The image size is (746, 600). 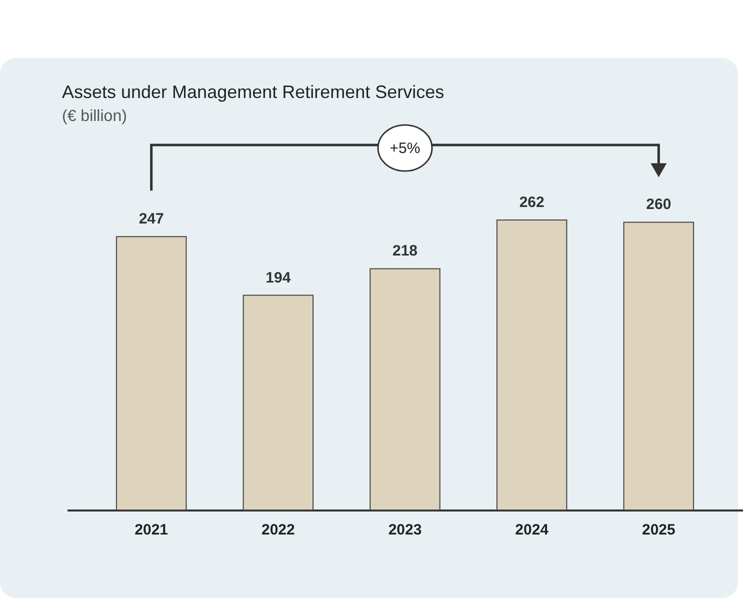 What do you see at coordinates (659, 530) in the screenshot?
I see `x-tick-label: 2025` at bounding box center [659, 530].